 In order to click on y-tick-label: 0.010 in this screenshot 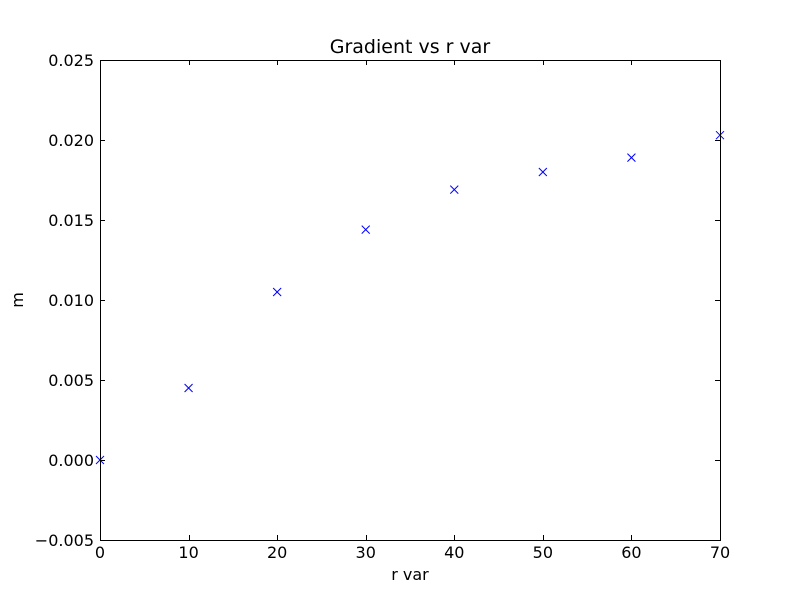, I will do `click(71, 300)`.